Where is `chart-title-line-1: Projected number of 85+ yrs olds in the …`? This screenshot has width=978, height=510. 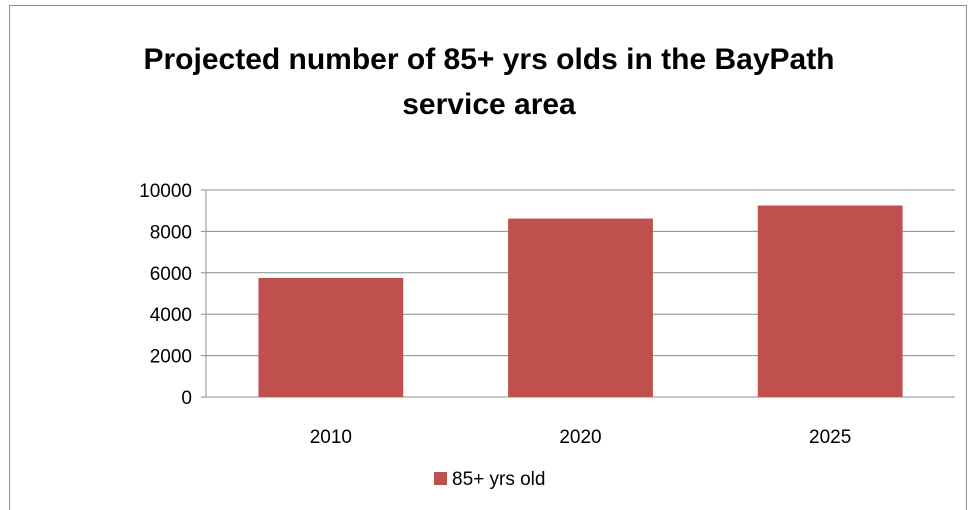 chart-title-line-1: Projected number of 85+ yrs olds in the … is located at coordinates (489, 59).